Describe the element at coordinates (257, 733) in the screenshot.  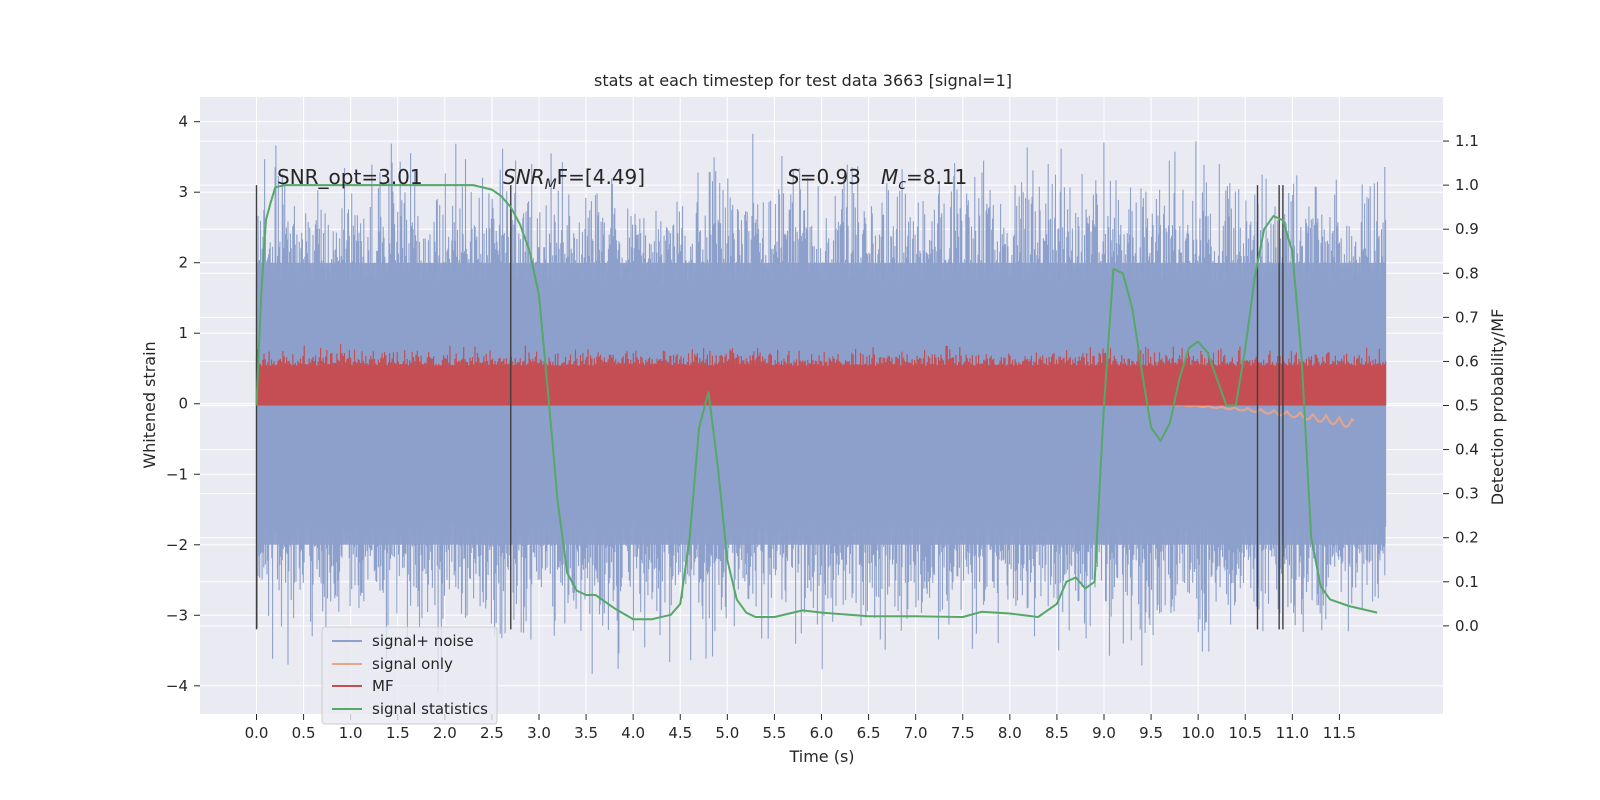
I see `x-tick-label-0: 0.0` at that location.